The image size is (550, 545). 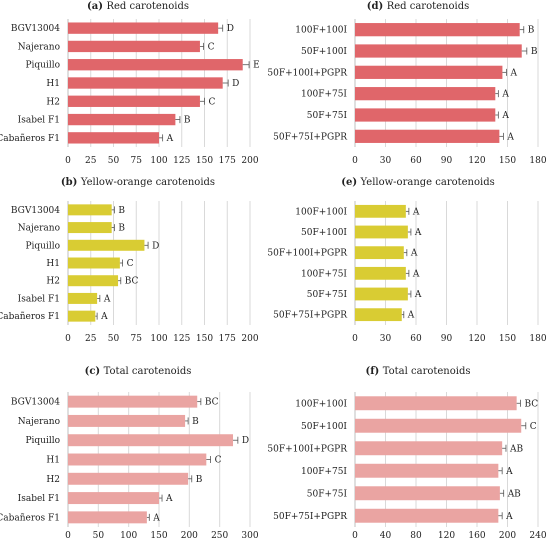 I want to click on panel-e-category-label: 50F+75I, so click(x=327, y=295).